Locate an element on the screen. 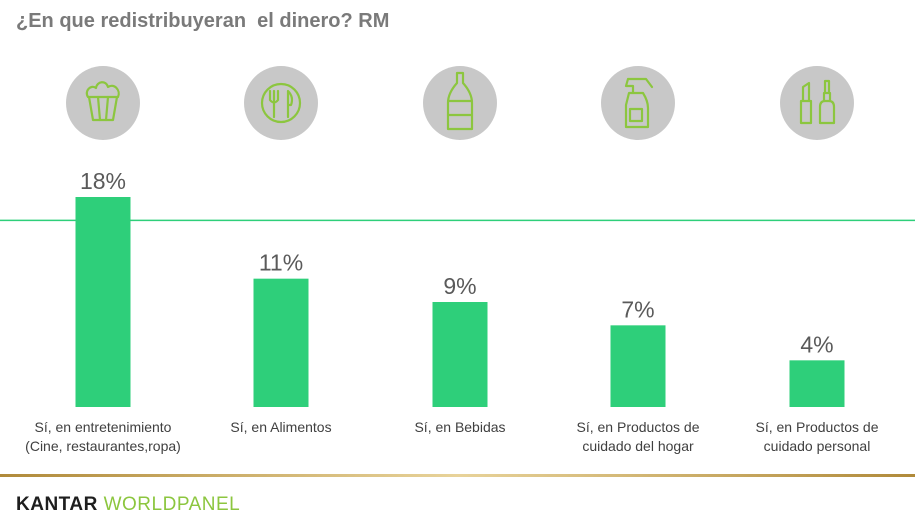 This screenshot has width=915, height=527. brand-logo: KANTAR WORLDPANEL is located at coordinates (128, 504).